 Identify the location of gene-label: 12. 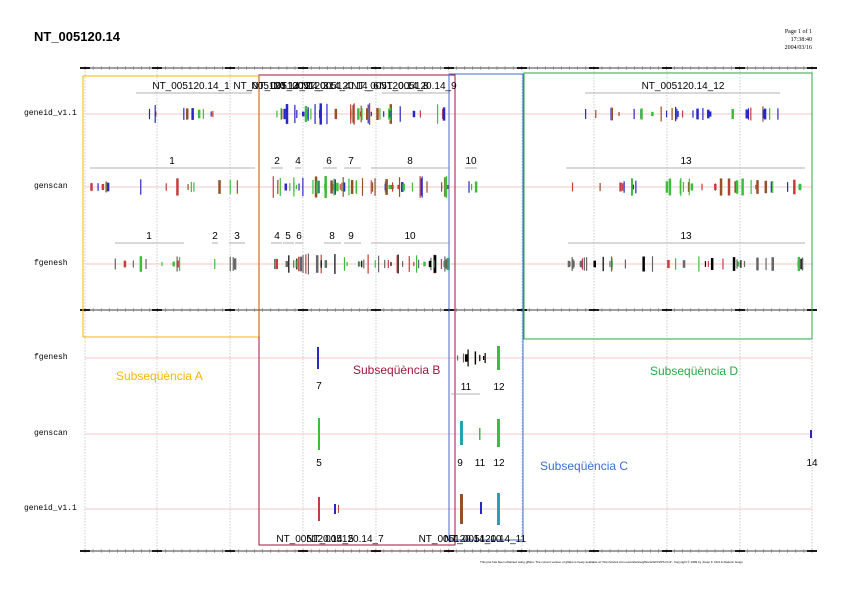
(499, 387).